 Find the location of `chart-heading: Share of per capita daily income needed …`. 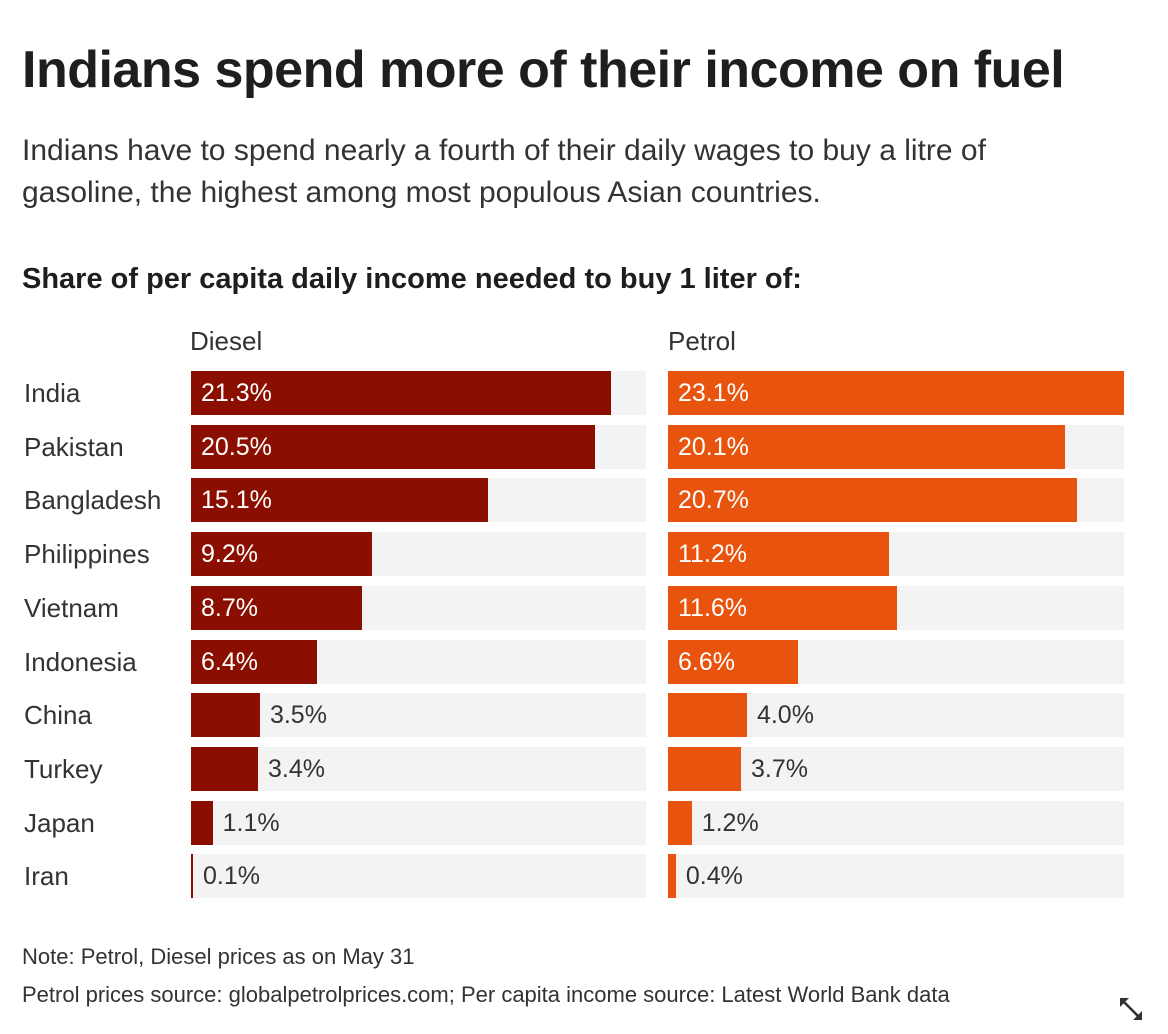

chart-heading: Share of per capita daily income needed … is located at coordinates (412, 279).